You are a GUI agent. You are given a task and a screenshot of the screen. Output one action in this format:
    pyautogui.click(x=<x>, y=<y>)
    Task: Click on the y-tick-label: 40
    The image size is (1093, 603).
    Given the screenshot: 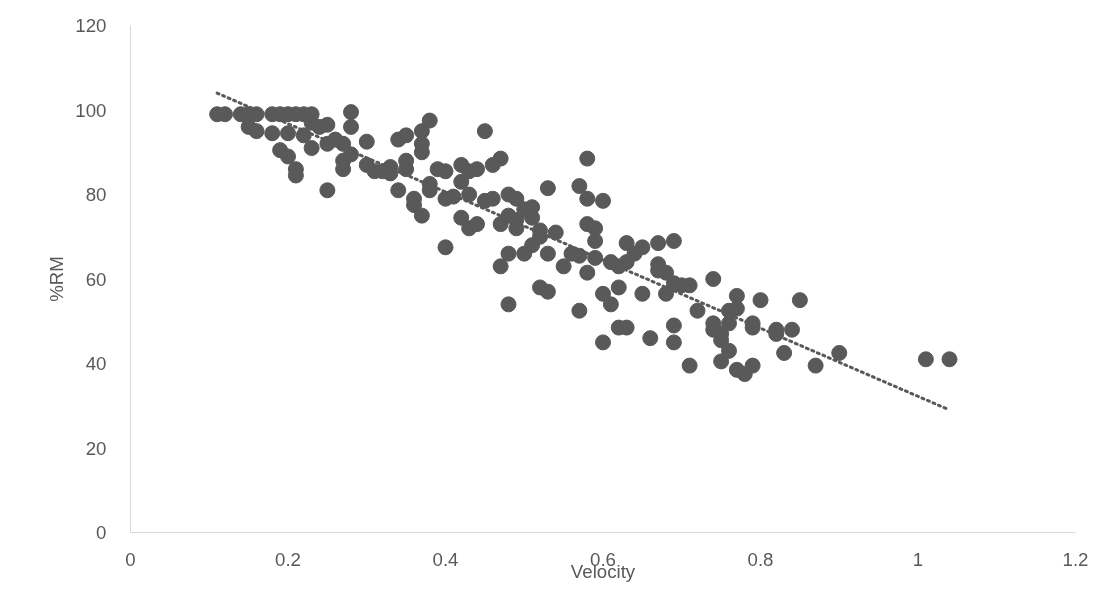 What is the action you would take?
    pyautogui.click(x=96, y=363)
    